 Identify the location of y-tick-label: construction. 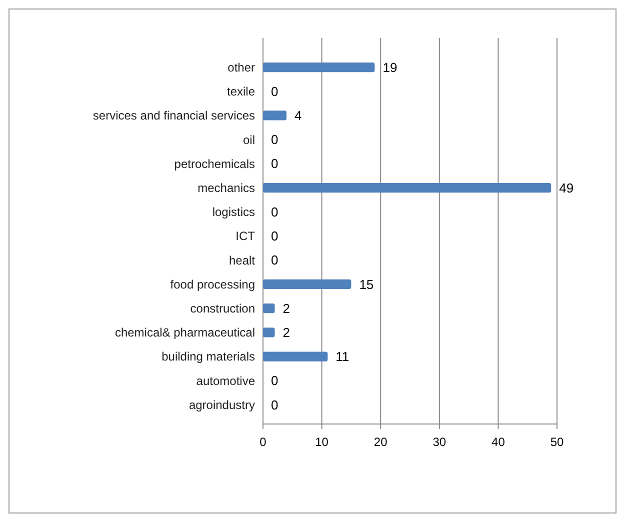
(222, 309).